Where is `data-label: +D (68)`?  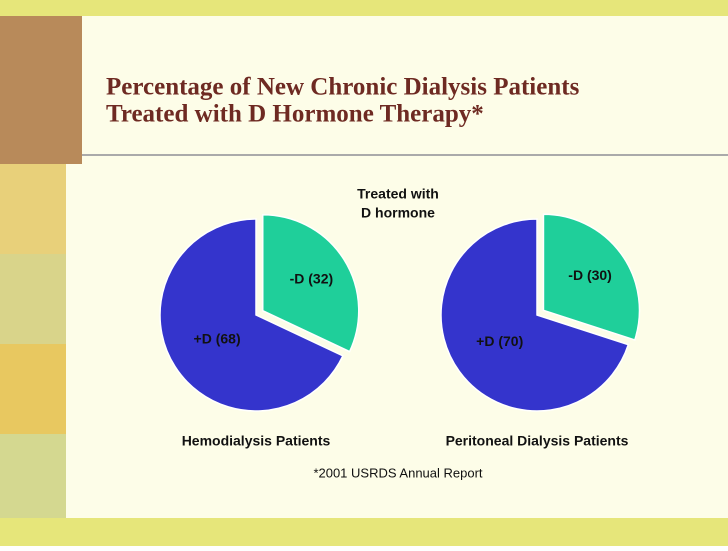
data-label: +D (68) is located at coordinates (217, 338).